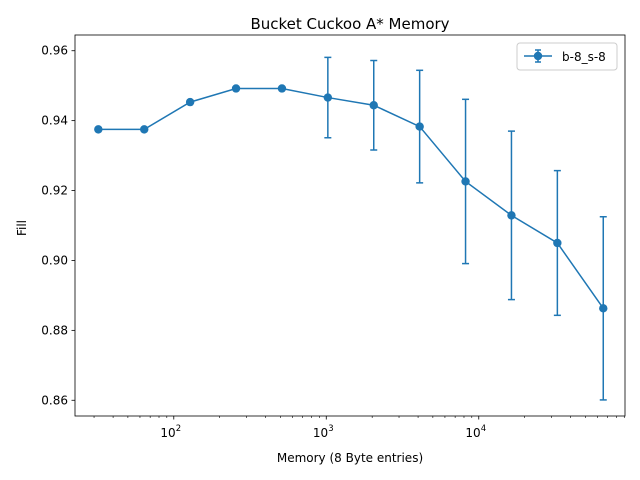 The image size is (640, 480). Describe the element at coordinates (54, 330) in the screenshot. I see `y-tick-label: 0.88` at that location.